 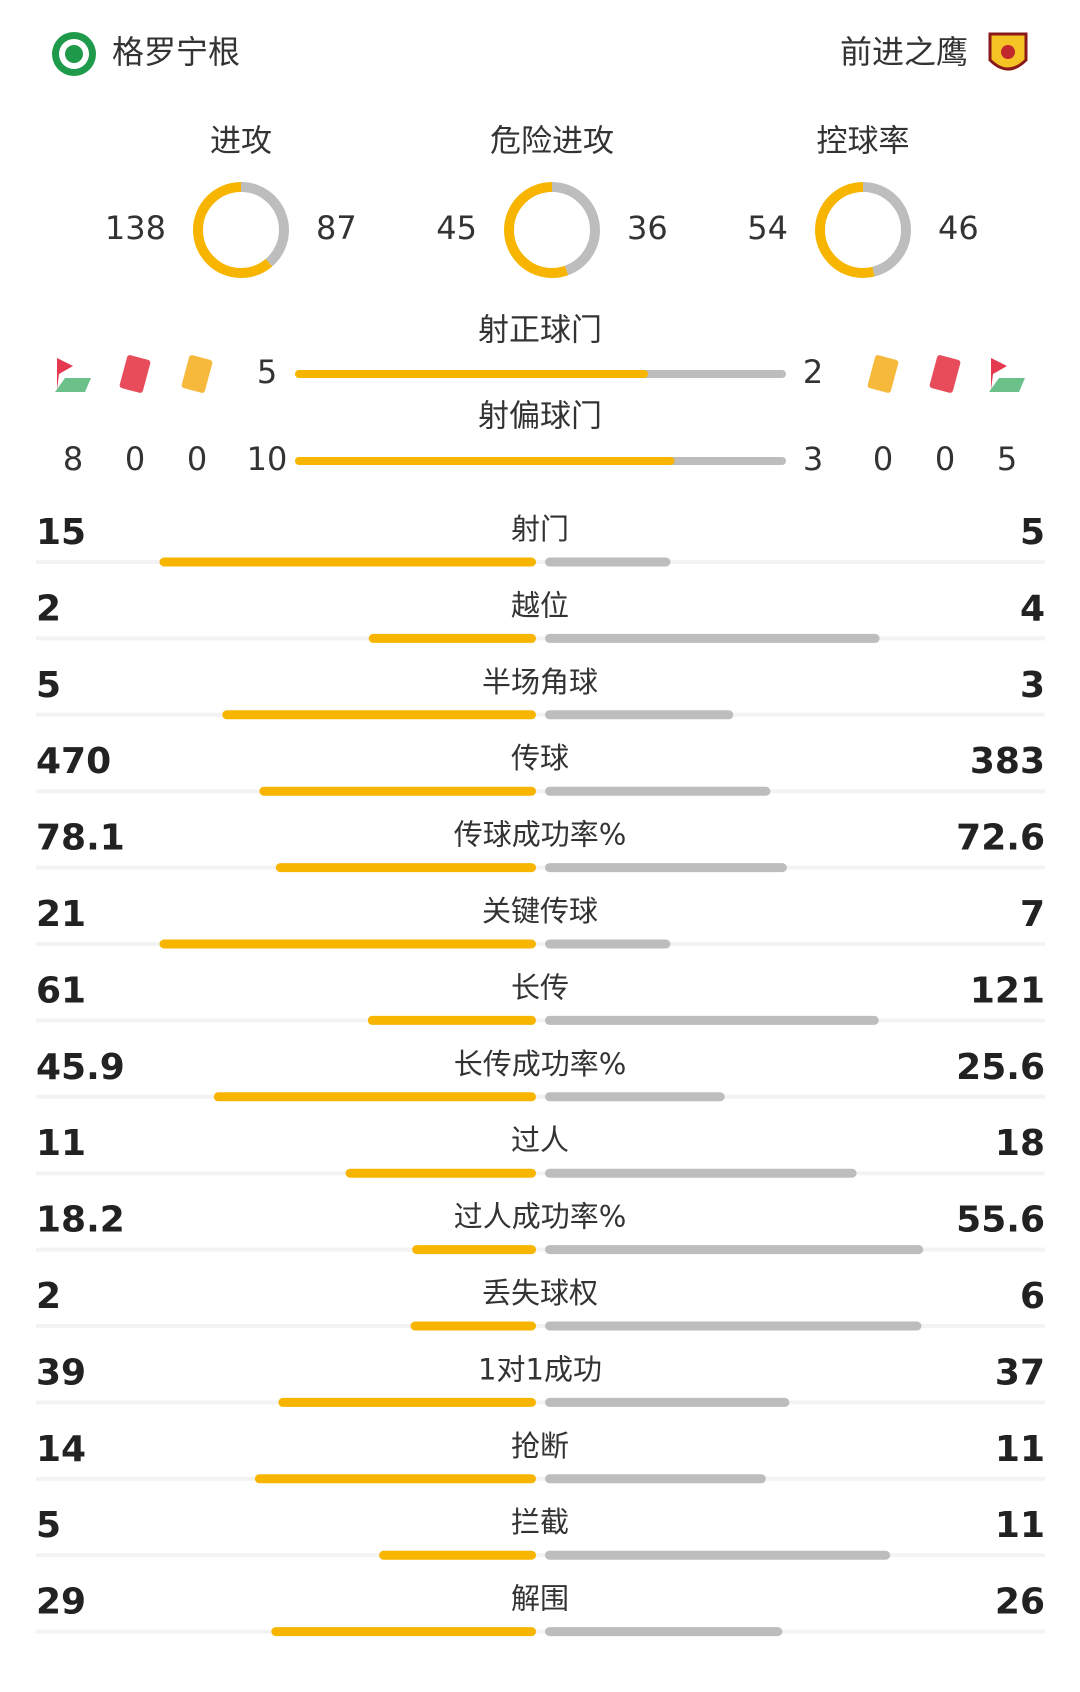 I want to click on stat-home-value: 18.2, so click(x=80, y=1220).